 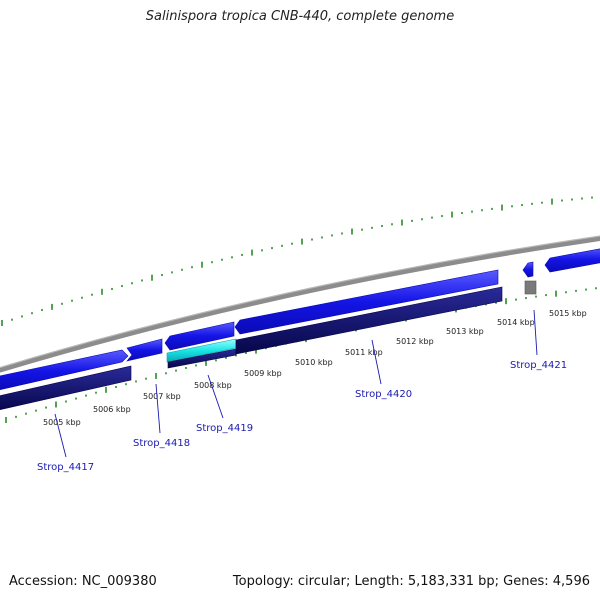 I want to click on gene-strop-4417-rev, so click(x=66, y=388).